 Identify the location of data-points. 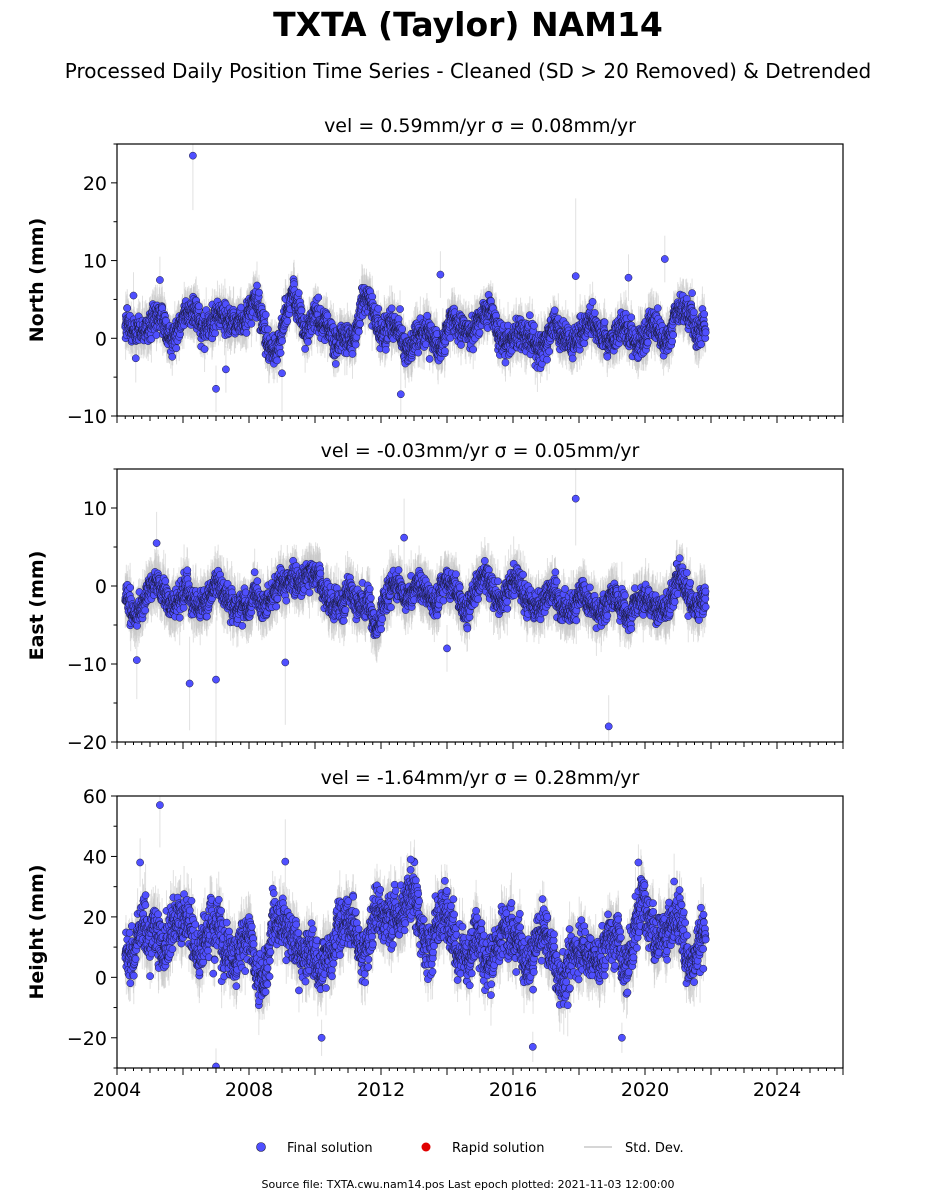
(415, 275).